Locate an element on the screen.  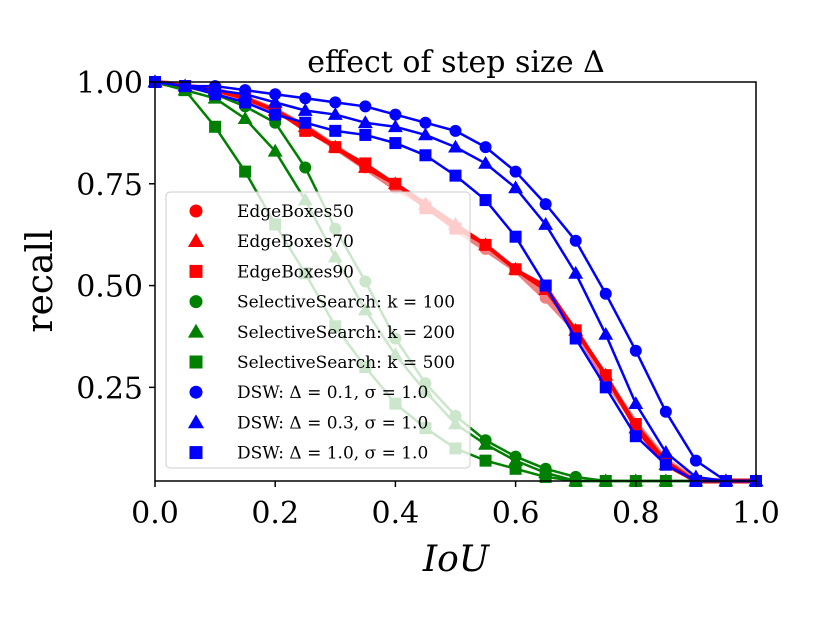
x-tick-label: 0.0 is located at coordinates (155, 513).